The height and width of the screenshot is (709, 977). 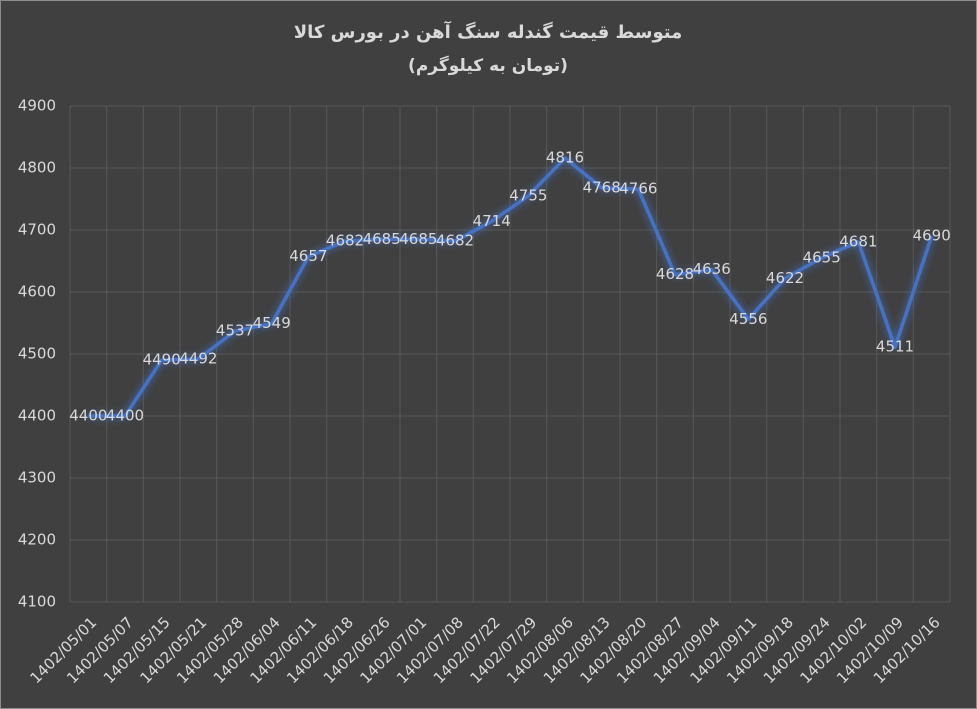 What do you see at coordinates (37, 292) in the screenshot?
I see `y-tick-label: 4600` at bounding box center [37, 292].